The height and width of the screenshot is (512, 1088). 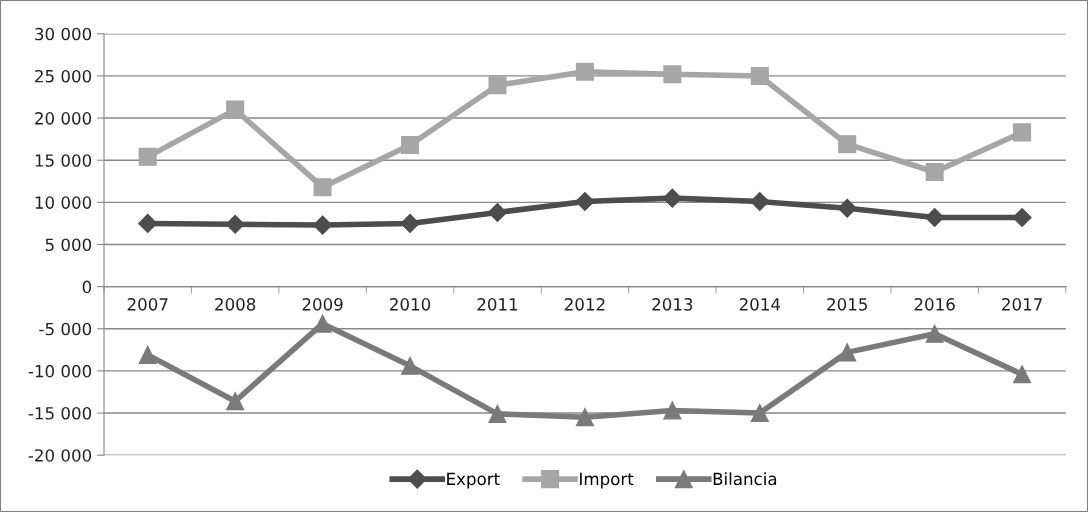 I want to click on x-tick-label: 2014, so click(x=760, y=304).